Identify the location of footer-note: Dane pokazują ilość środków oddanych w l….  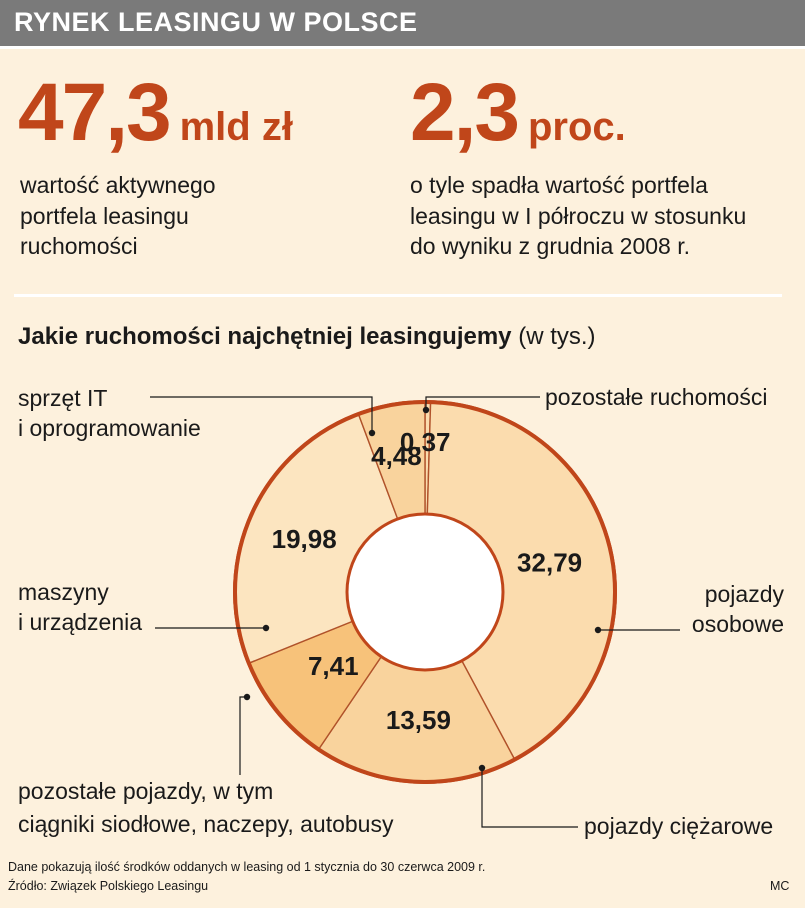
(247, 867).